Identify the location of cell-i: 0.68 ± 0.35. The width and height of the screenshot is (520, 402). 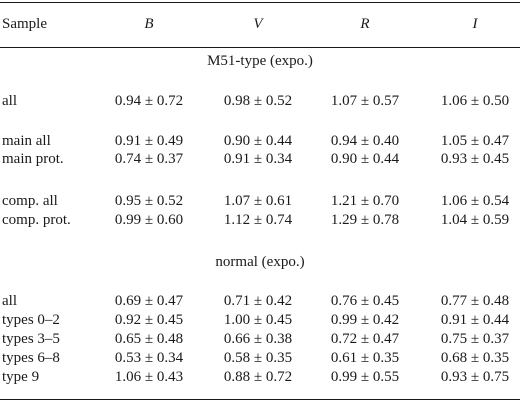
(475, 358).